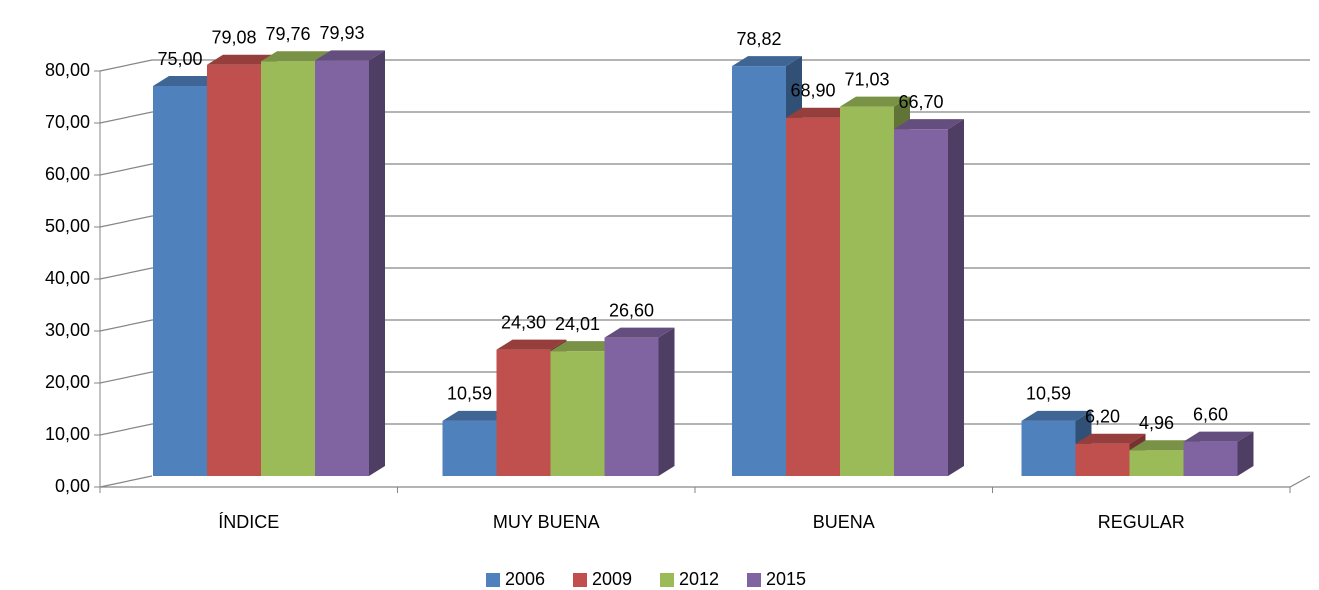 The width and height of the screenshot is (1319, 590). Describe the element at coordinates (866, 79) in the screenshot. I see `value-label: 71,03` at that location.